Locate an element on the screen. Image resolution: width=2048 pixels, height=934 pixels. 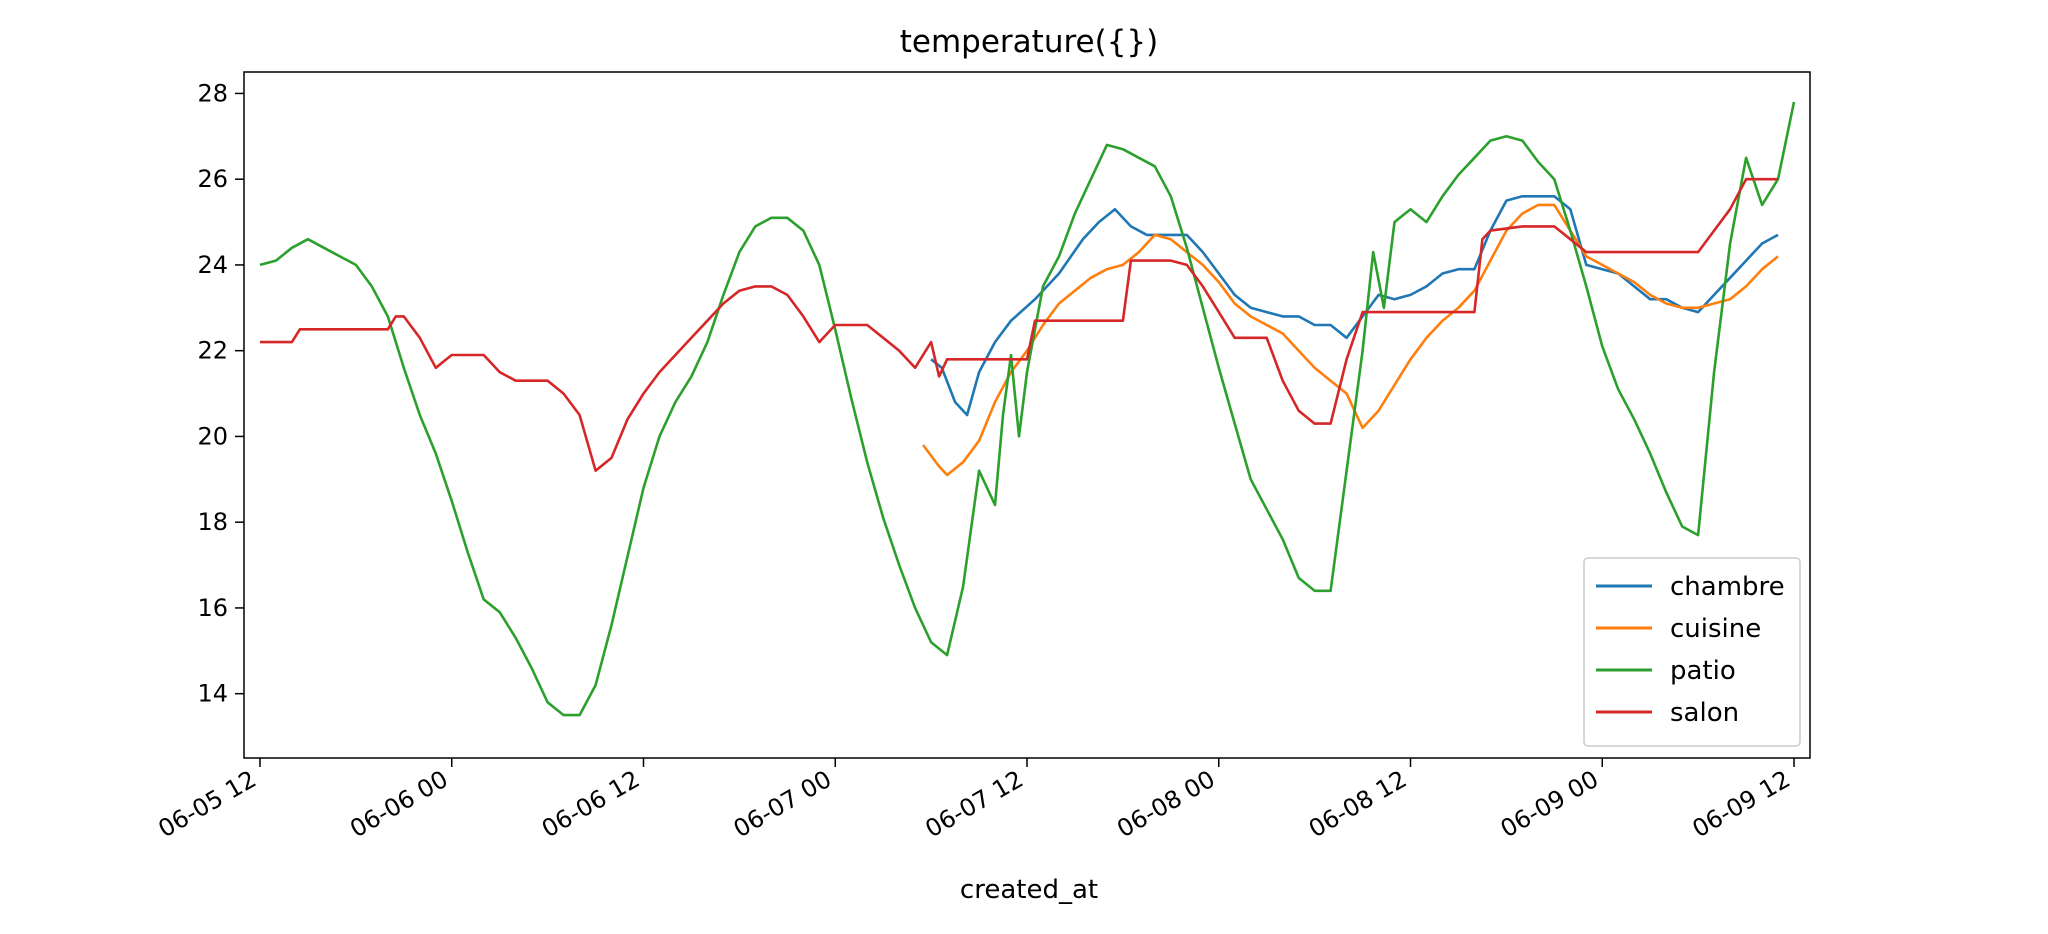
legend: chambre cuisine patio salon is located at coordinates (1692, 652).